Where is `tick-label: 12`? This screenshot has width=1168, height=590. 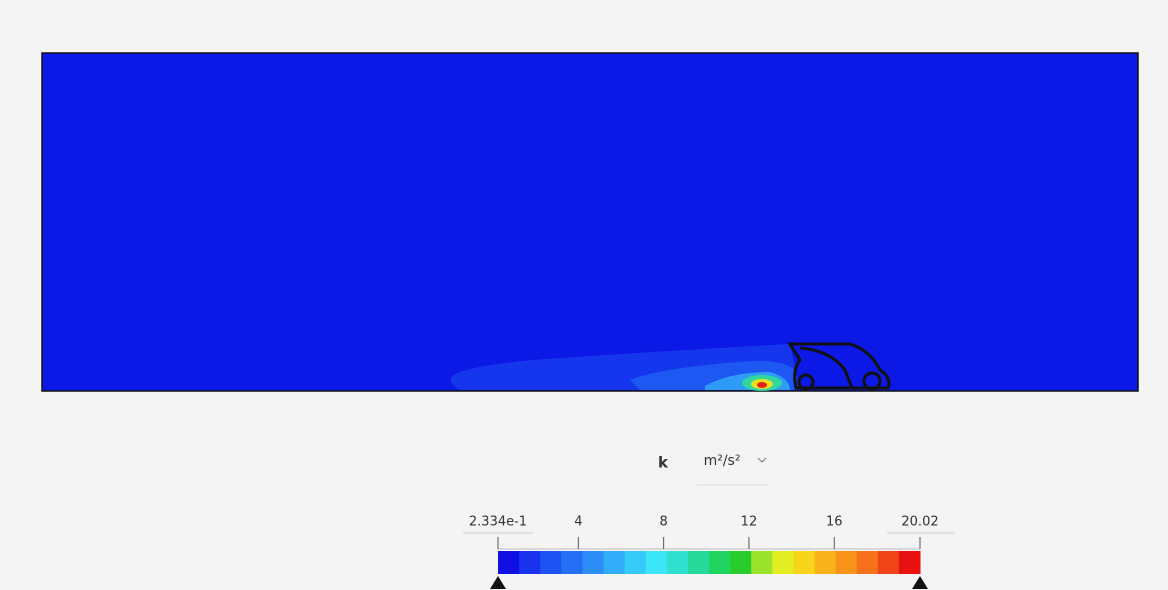 tick-label: 12 is located at coordinates (749, 522).